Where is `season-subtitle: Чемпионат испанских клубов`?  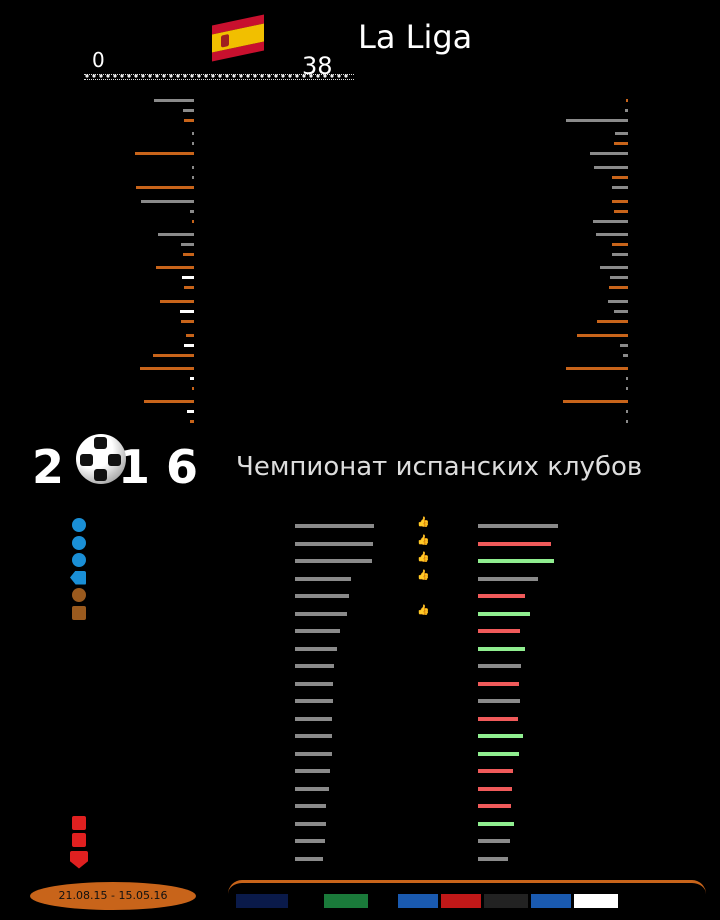 season-subtitle: Чемпионат испанских клубов is located at coordinates (439, 467).